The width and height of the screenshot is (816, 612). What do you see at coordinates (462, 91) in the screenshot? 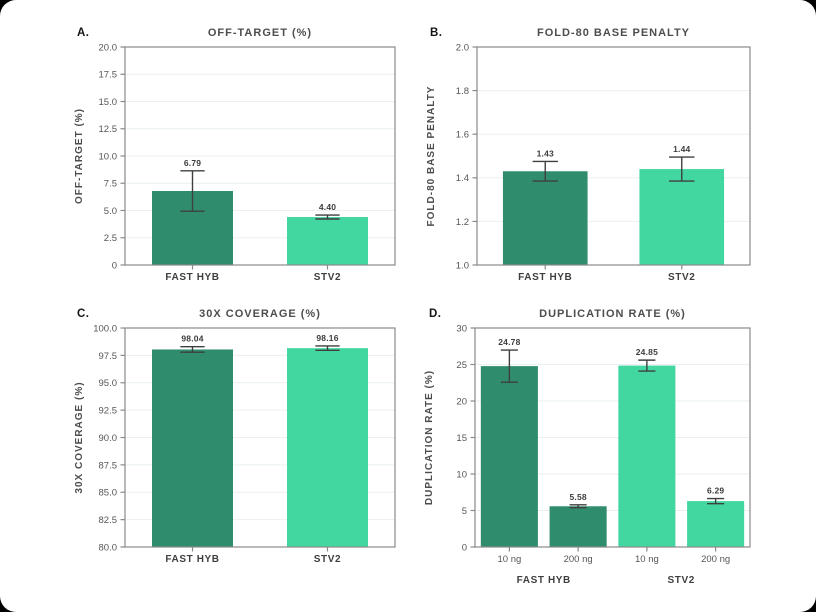
I see `y-tick-label: 1.8` at bounding box center [462, 91].